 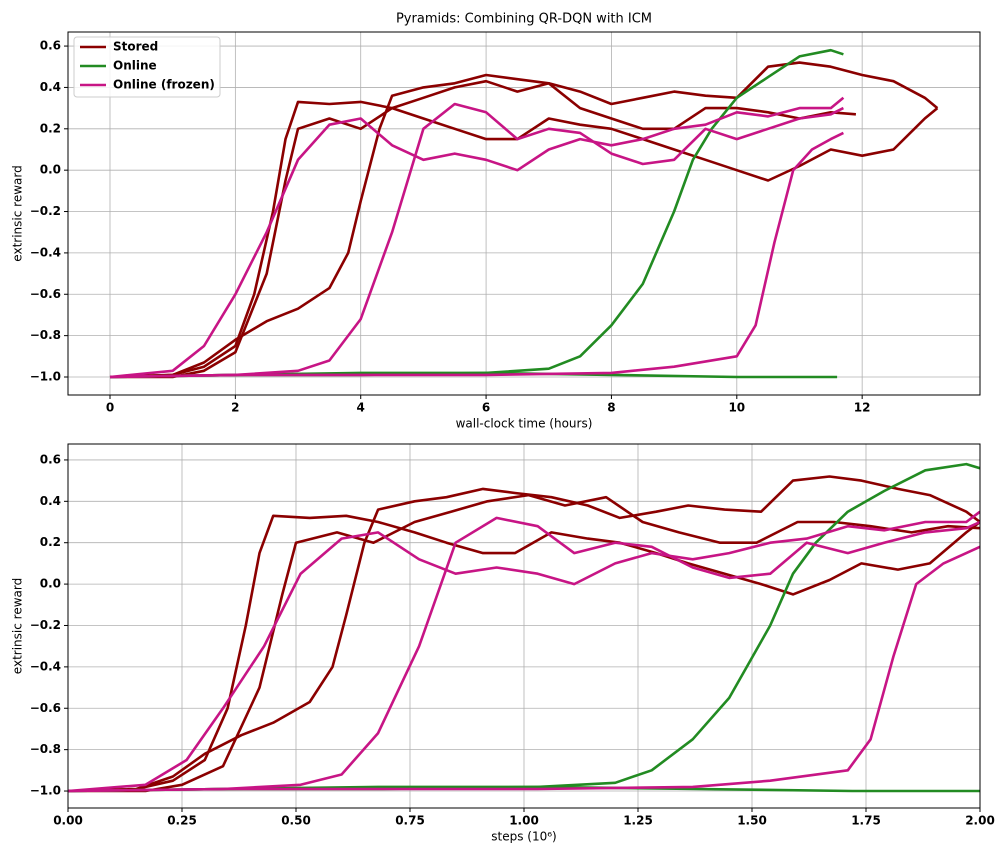 What do you see at coordinates (164, 85) in the screenshot?
I see `legend-label: Online (frozen)` at bounding box center [164, 85].